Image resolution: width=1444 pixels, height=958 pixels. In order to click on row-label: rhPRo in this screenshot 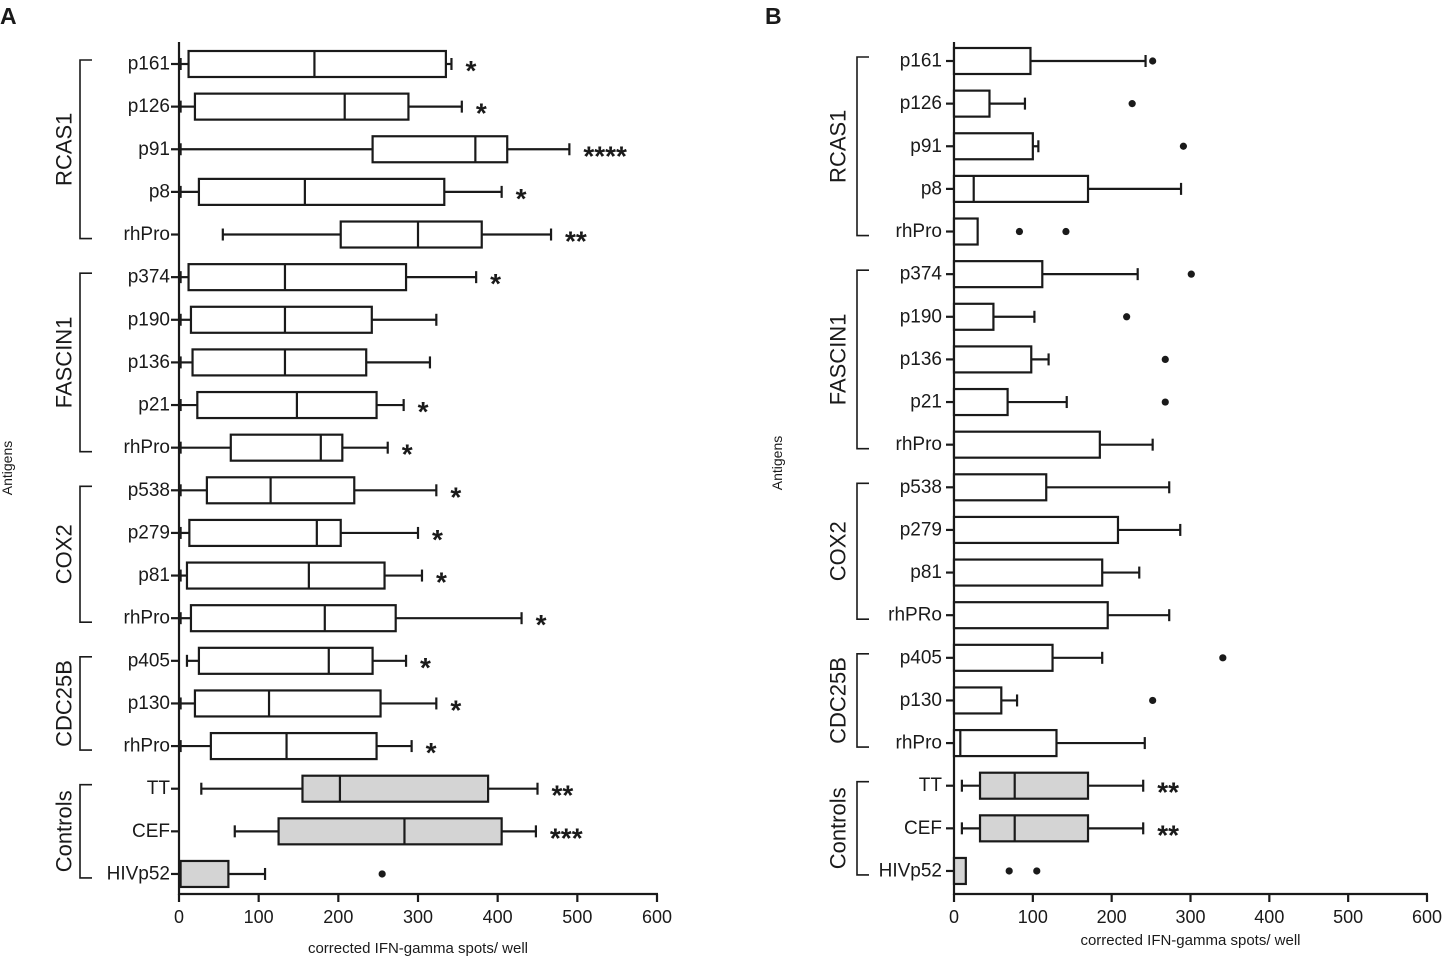, I will do `click(915, 615)`.